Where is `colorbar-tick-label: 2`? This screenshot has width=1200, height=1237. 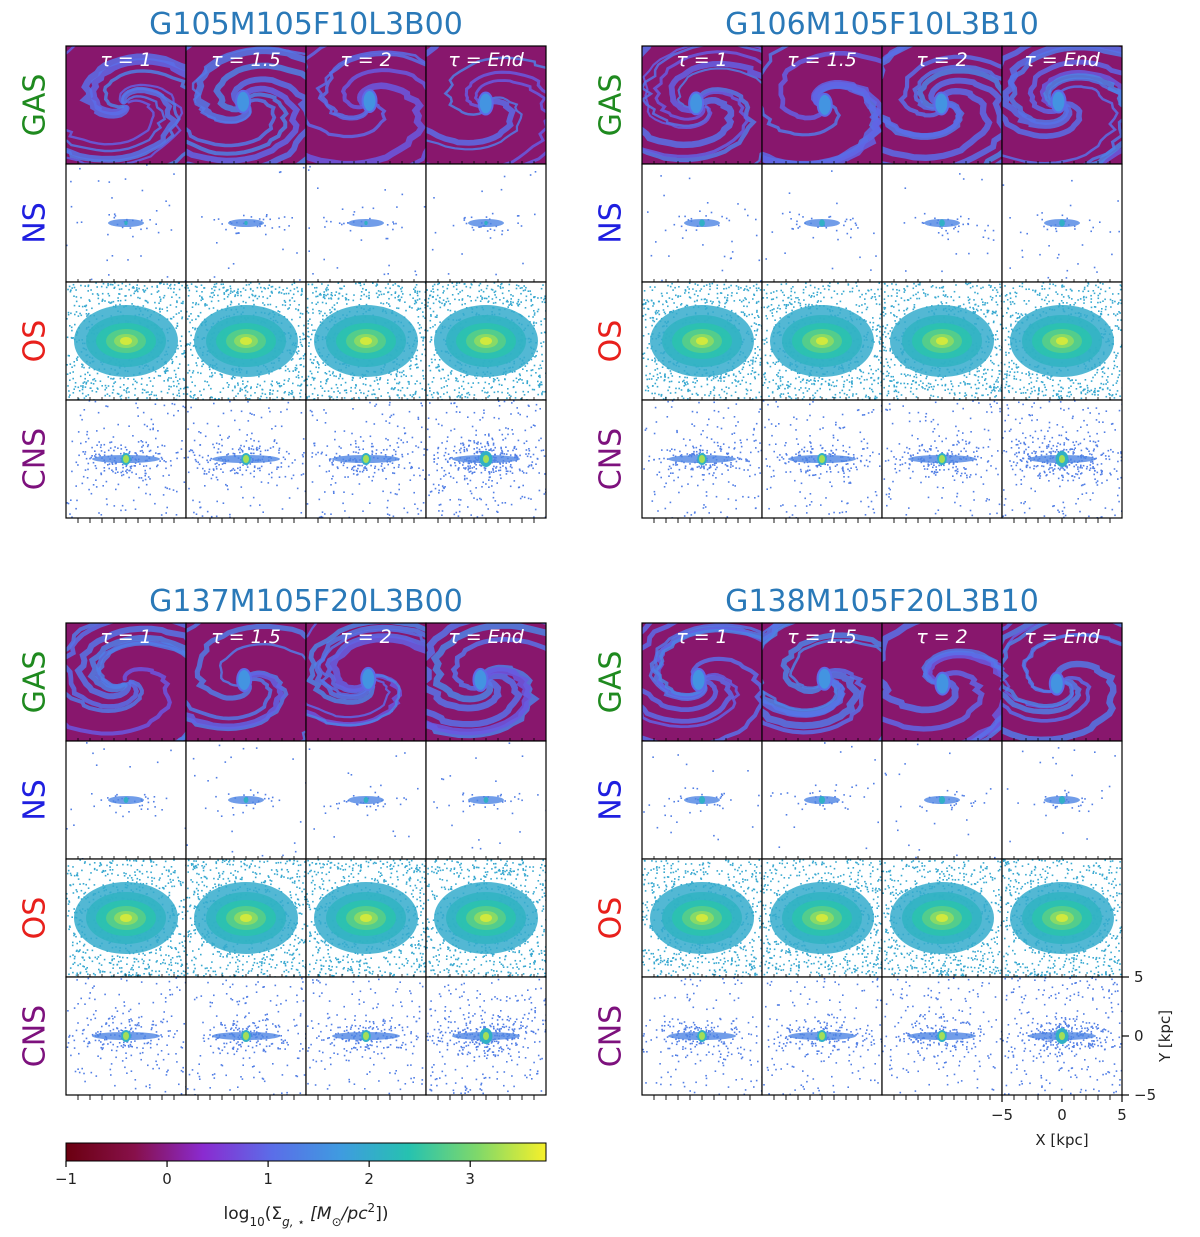 colorbar-tick-label: 2 is located at coordinates (369, 1179).